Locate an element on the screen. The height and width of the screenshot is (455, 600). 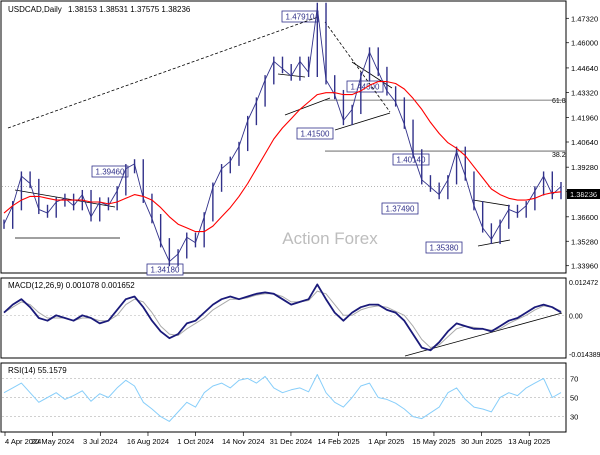
rsi-y-tick-label: 50 is located at coordinates (574, 398).